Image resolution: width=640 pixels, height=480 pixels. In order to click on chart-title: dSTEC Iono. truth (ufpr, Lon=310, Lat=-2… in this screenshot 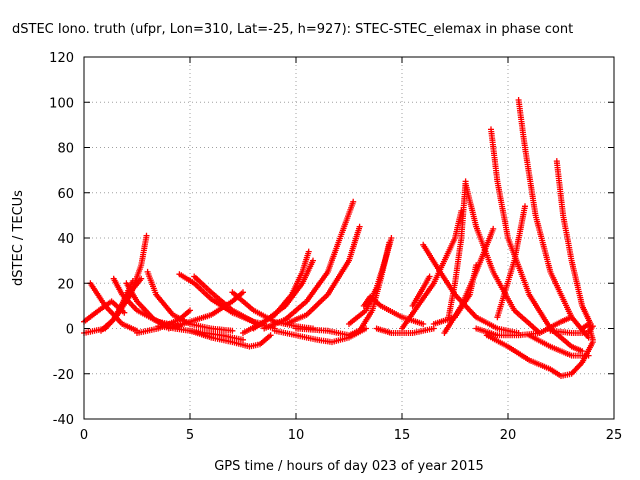, I will do `click(292, 29)`.